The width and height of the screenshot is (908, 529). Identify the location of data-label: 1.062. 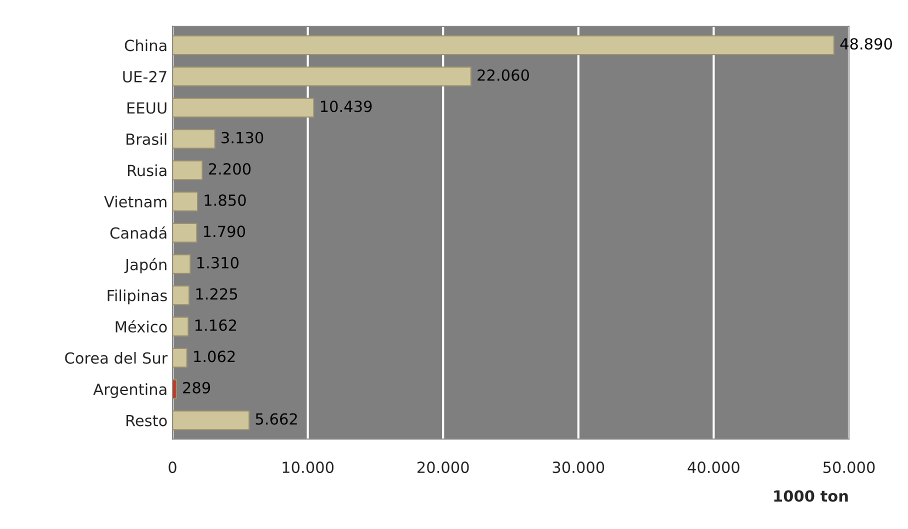
(214, 356).